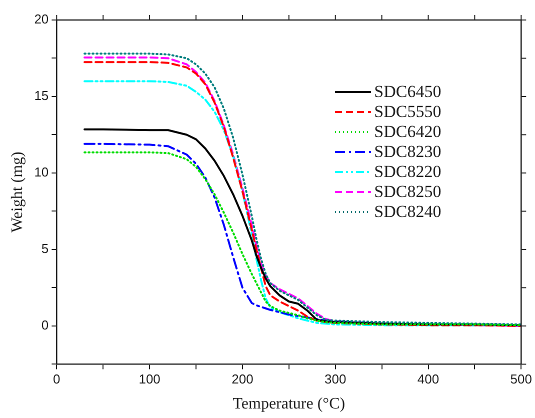 Image resolution: width=535 pixels, height=418 pixels. I want to click on y-tick-label: 10, so click(41, 172).